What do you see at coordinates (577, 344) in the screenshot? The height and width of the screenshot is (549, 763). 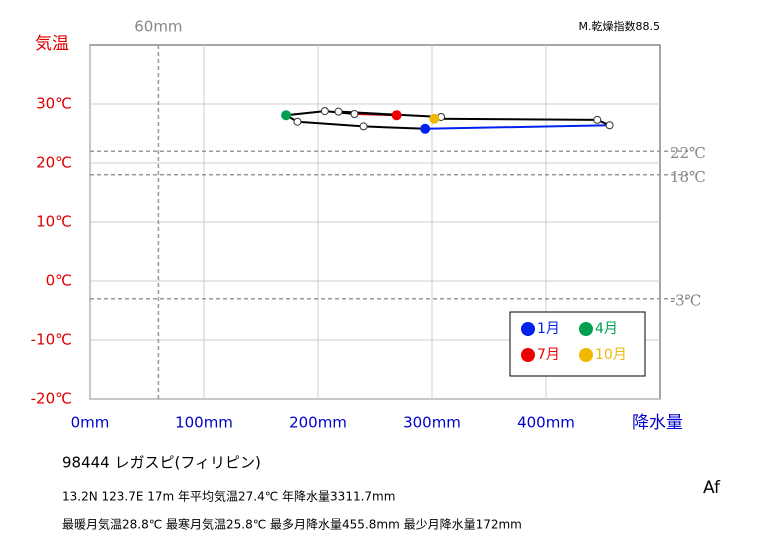 I see `legend-box` at bounding box center [577, 344].